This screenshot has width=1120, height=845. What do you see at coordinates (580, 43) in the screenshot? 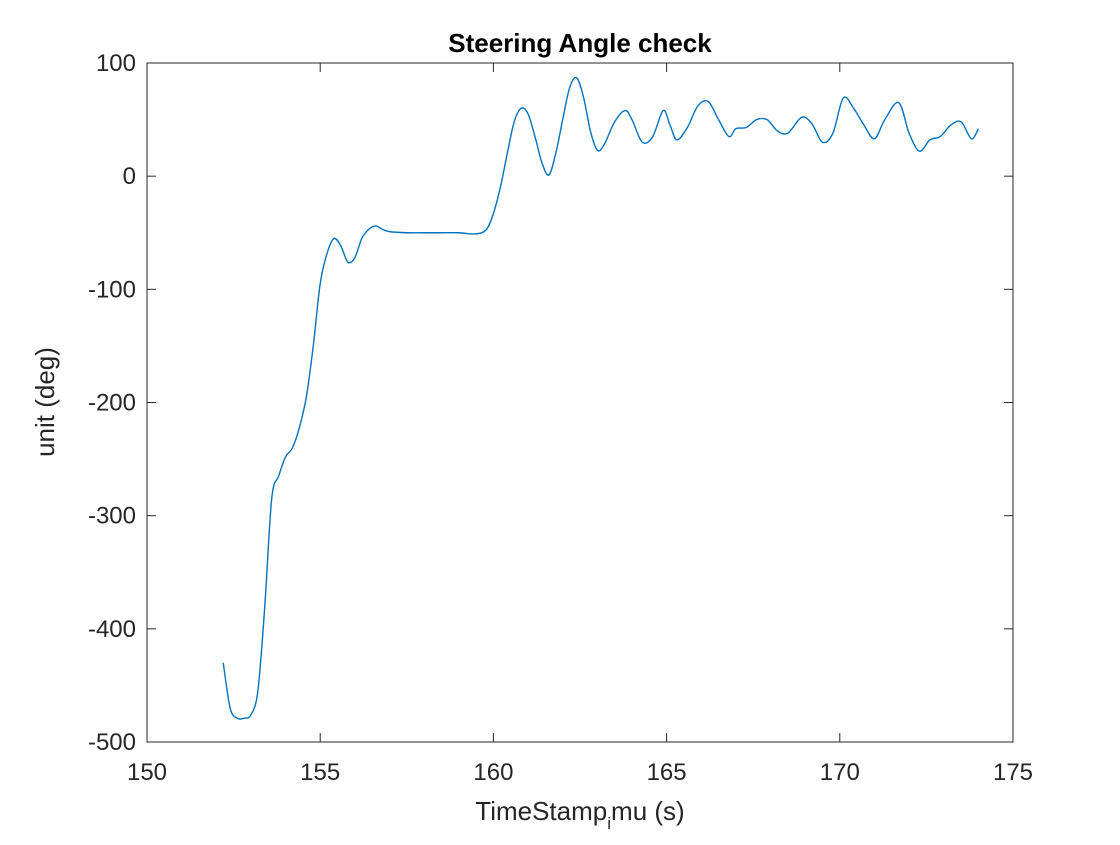
I see `chart-title: Steering Angle check` at bounding box center [580, 43].